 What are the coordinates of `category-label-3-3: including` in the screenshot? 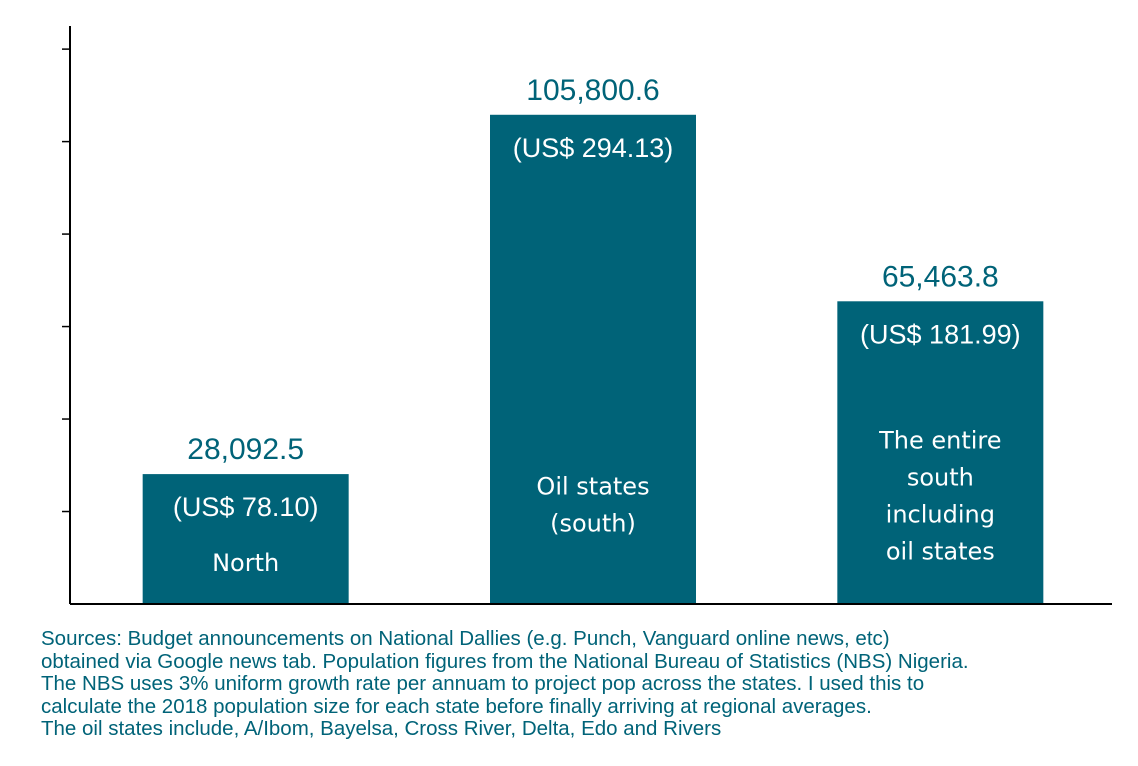 It's located at (940, 515).